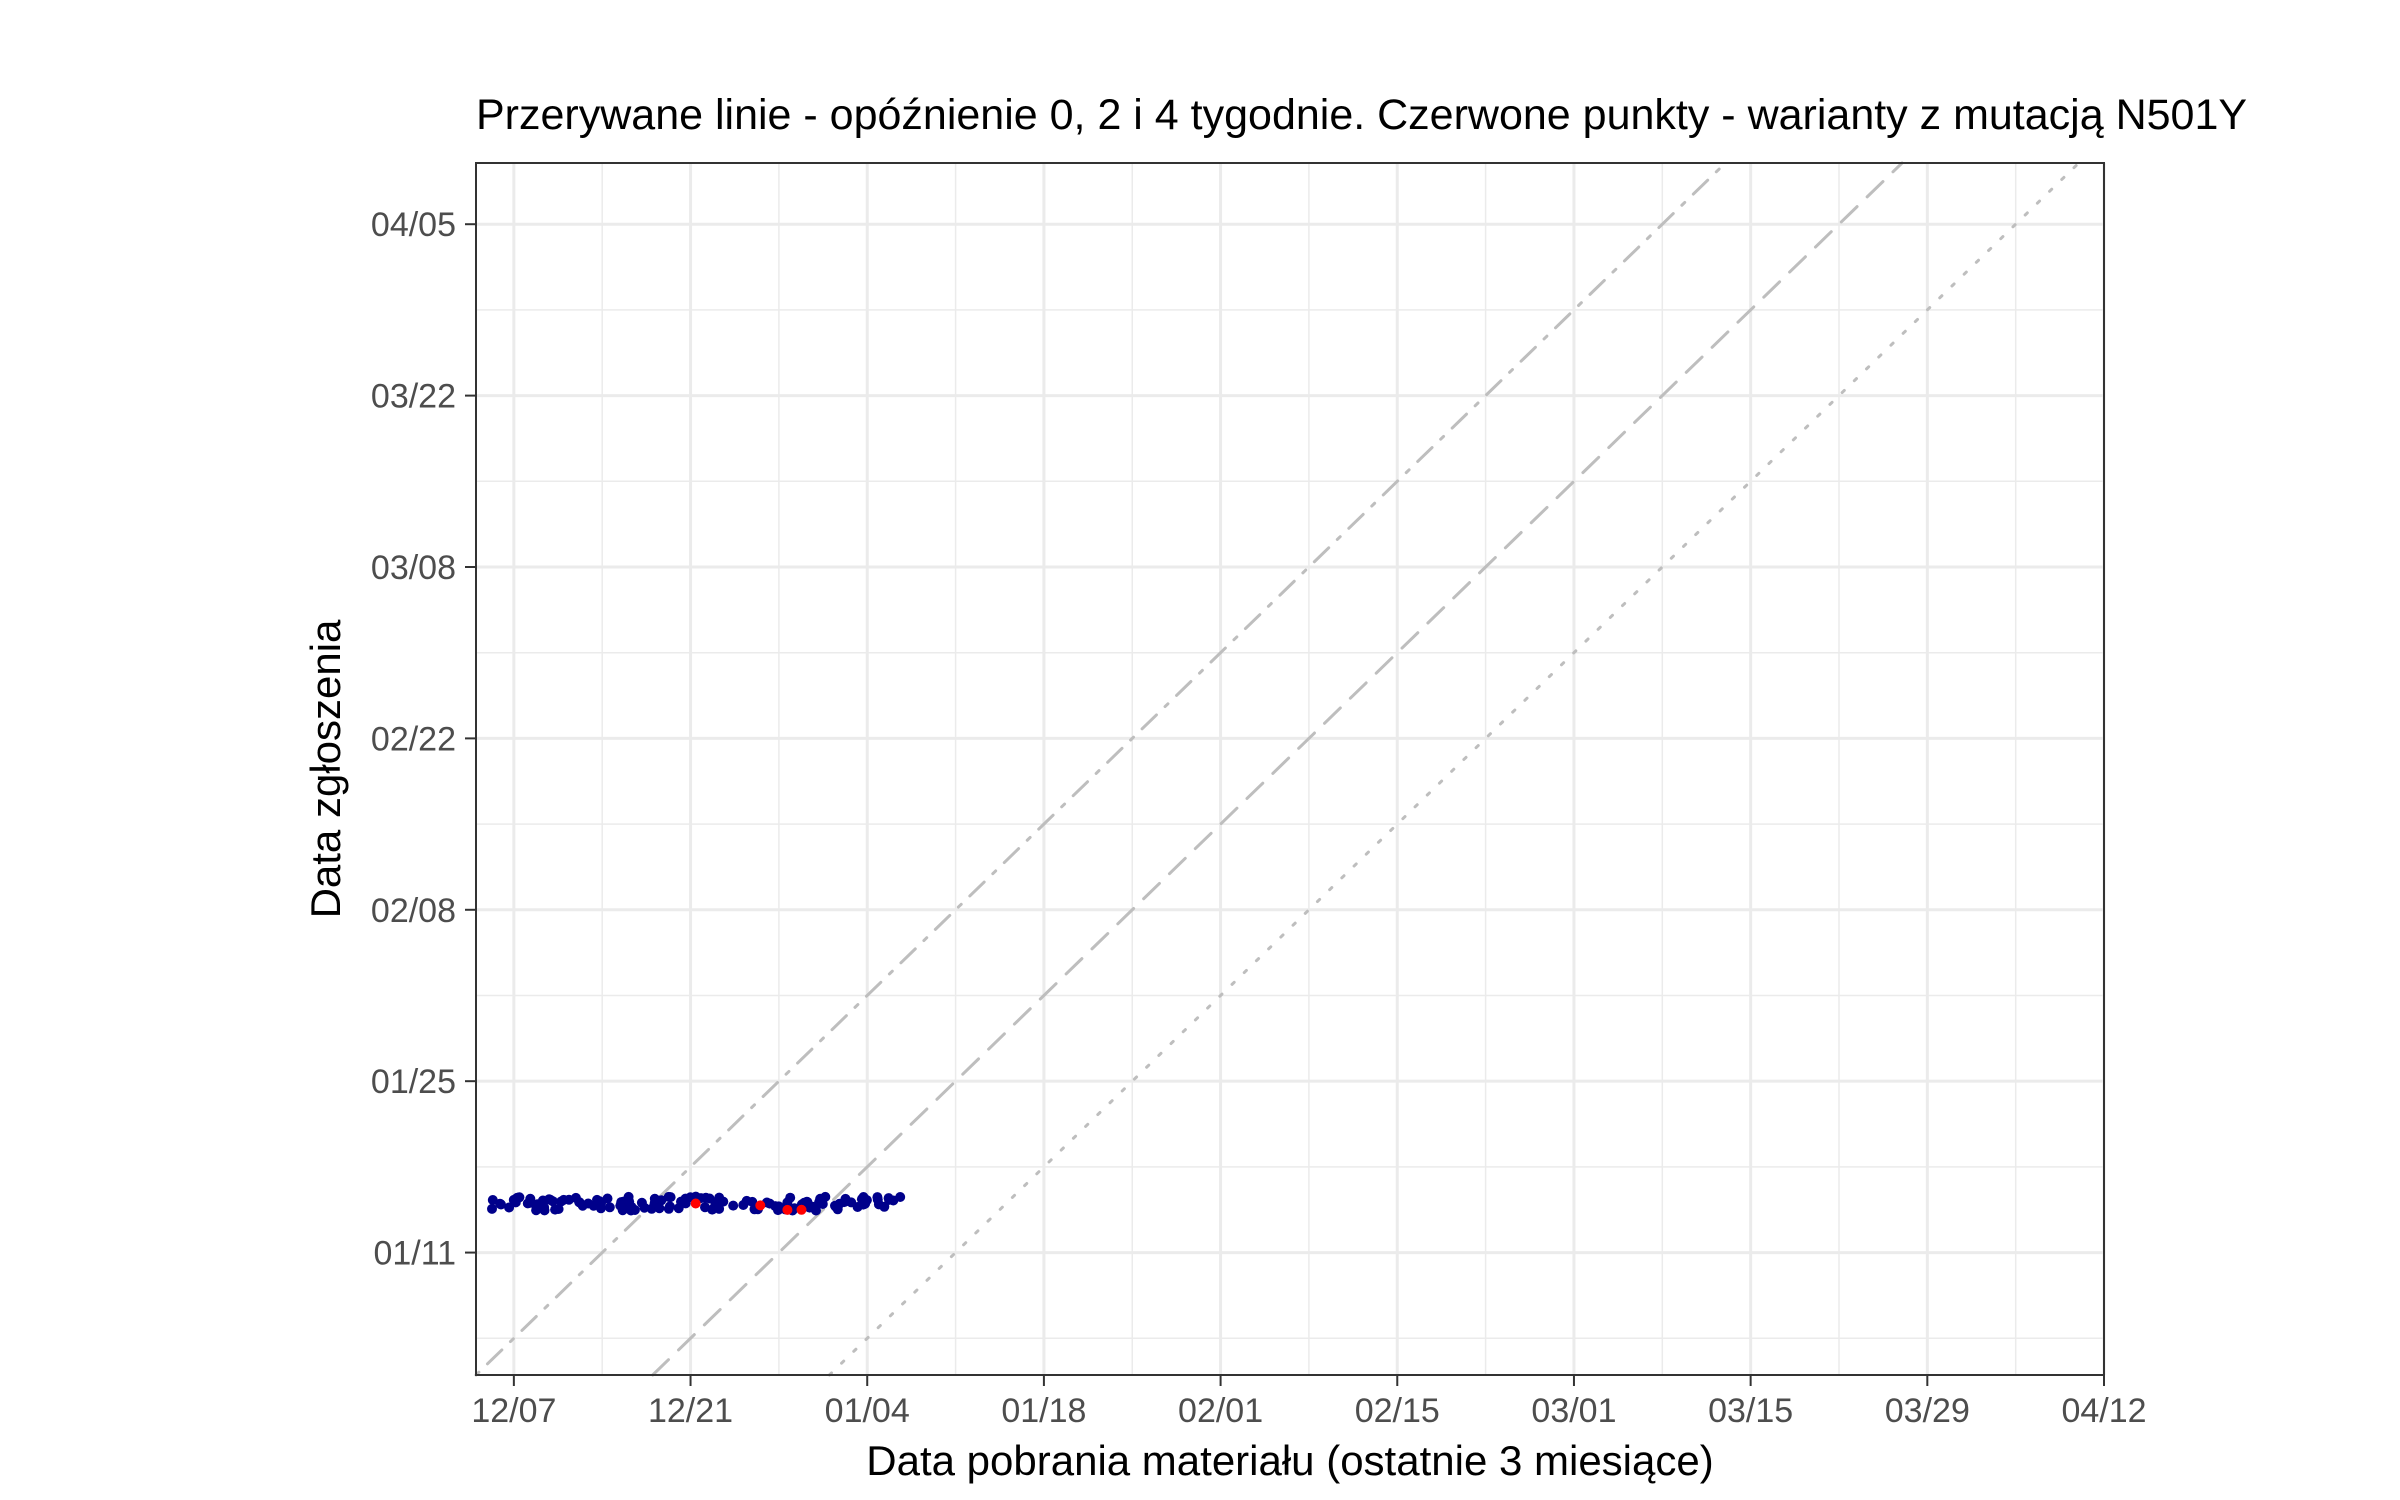 The image size is (2400, 1500). I want to click on x-tick-label: 03/29, so click(1927, 1411).